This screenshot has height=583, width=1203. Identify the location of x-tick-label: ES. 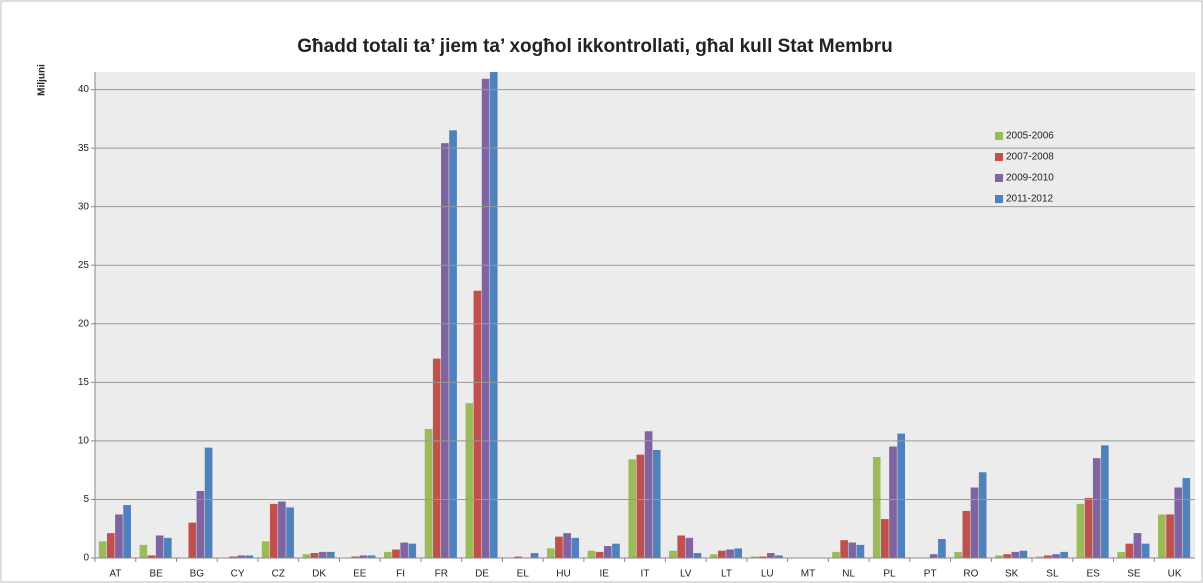
(1093, 574).